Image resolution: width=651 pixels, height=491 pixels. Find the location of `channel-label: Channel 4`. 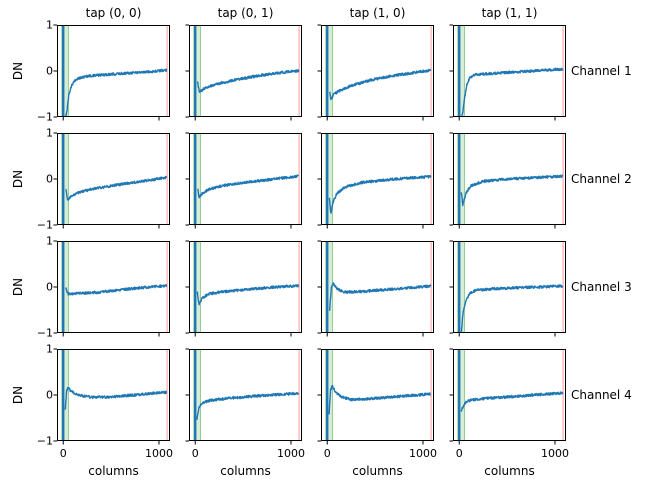

channel-label: Channel 4 is located at coordinates (601, 395).